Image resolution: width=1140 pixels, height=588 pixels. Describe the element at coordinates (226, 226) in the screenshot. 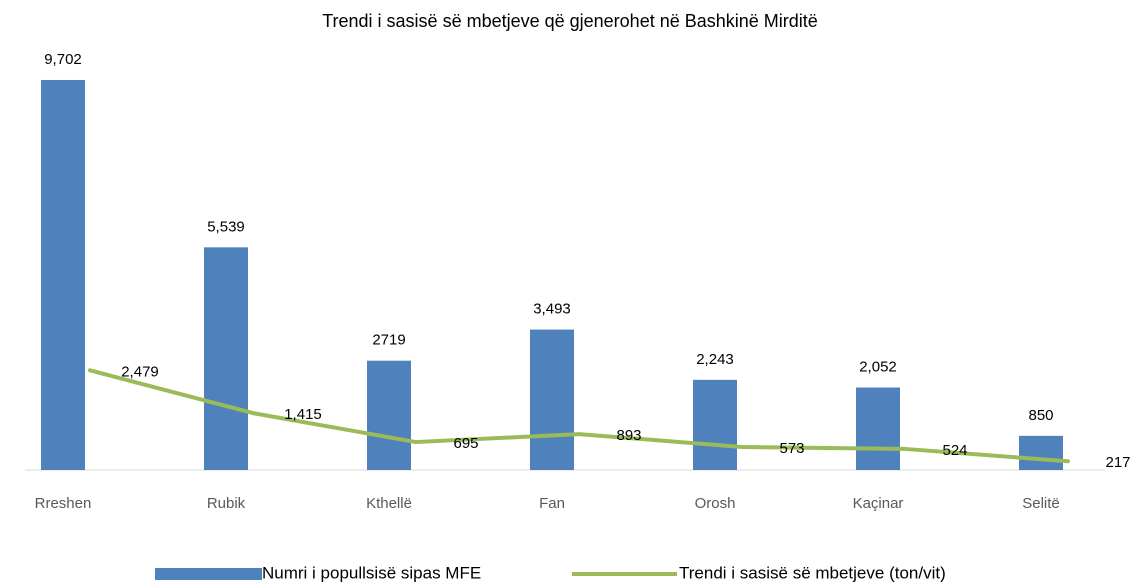

I see `bar-value-label: 5,539` at that location.